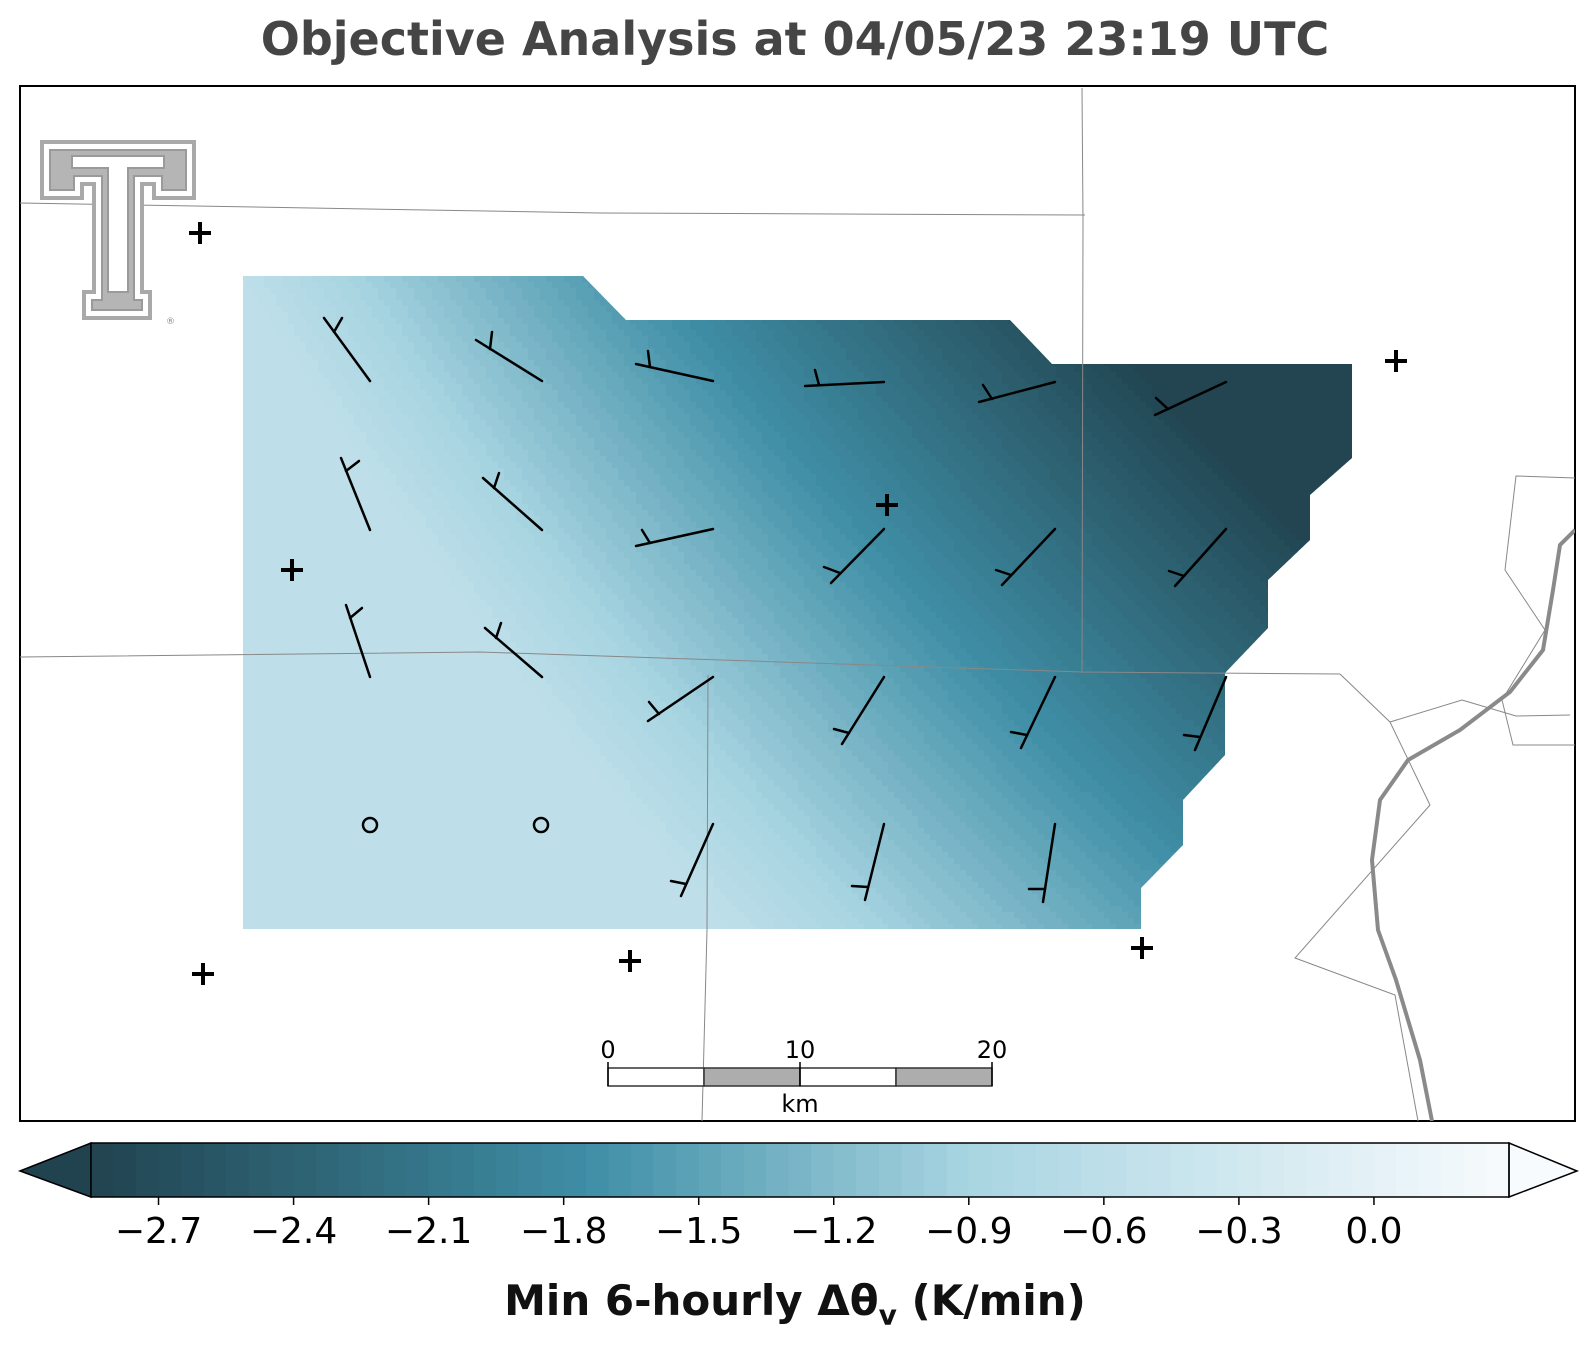  What do you see at coordinates (1238, 1231) in the screenshot?
I see `colorbar-tick-label: −0.3` at bounding box center [1238, 1231].